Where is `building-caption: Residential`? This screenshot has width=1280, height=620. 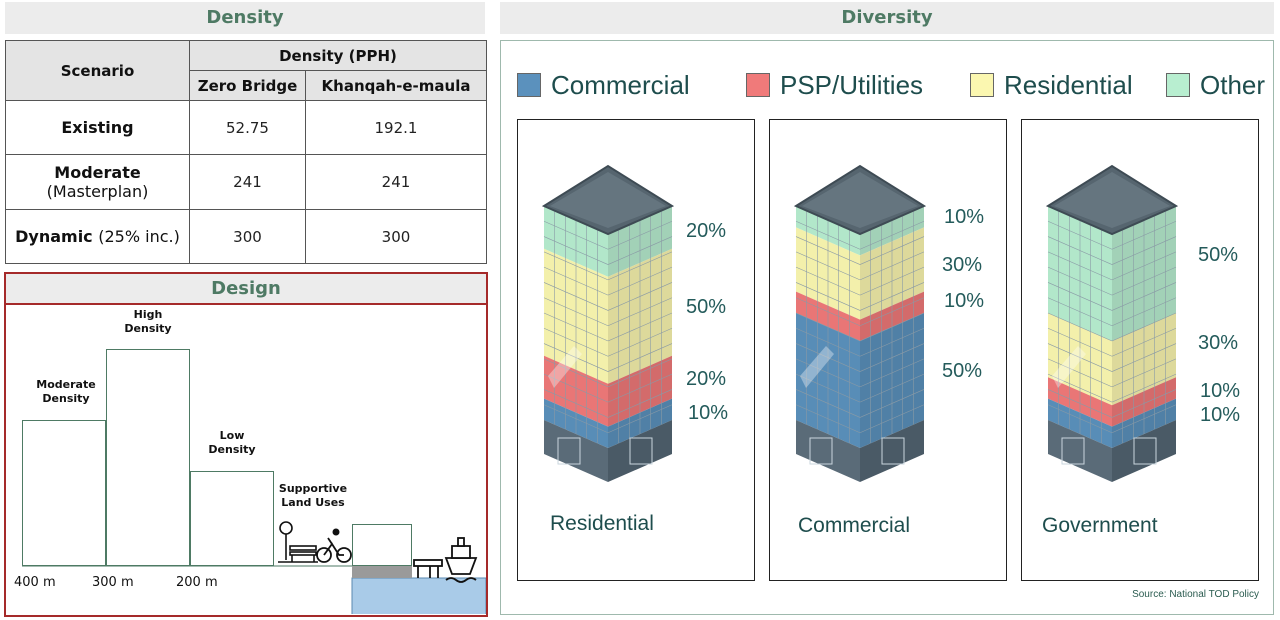 building-caption: Residential is located at coordinates (602, 523).